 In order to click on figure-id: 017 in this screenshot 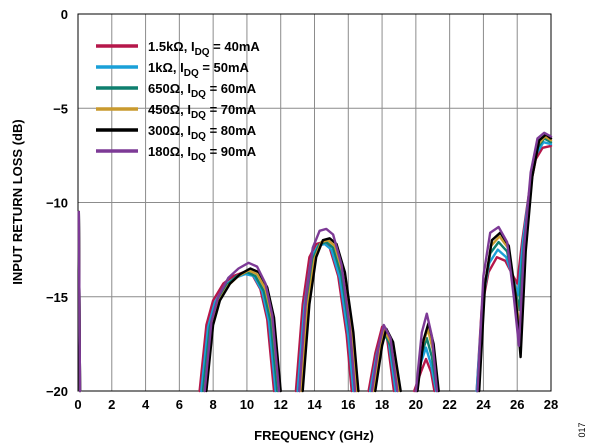, I will do `click(582, 429)`.